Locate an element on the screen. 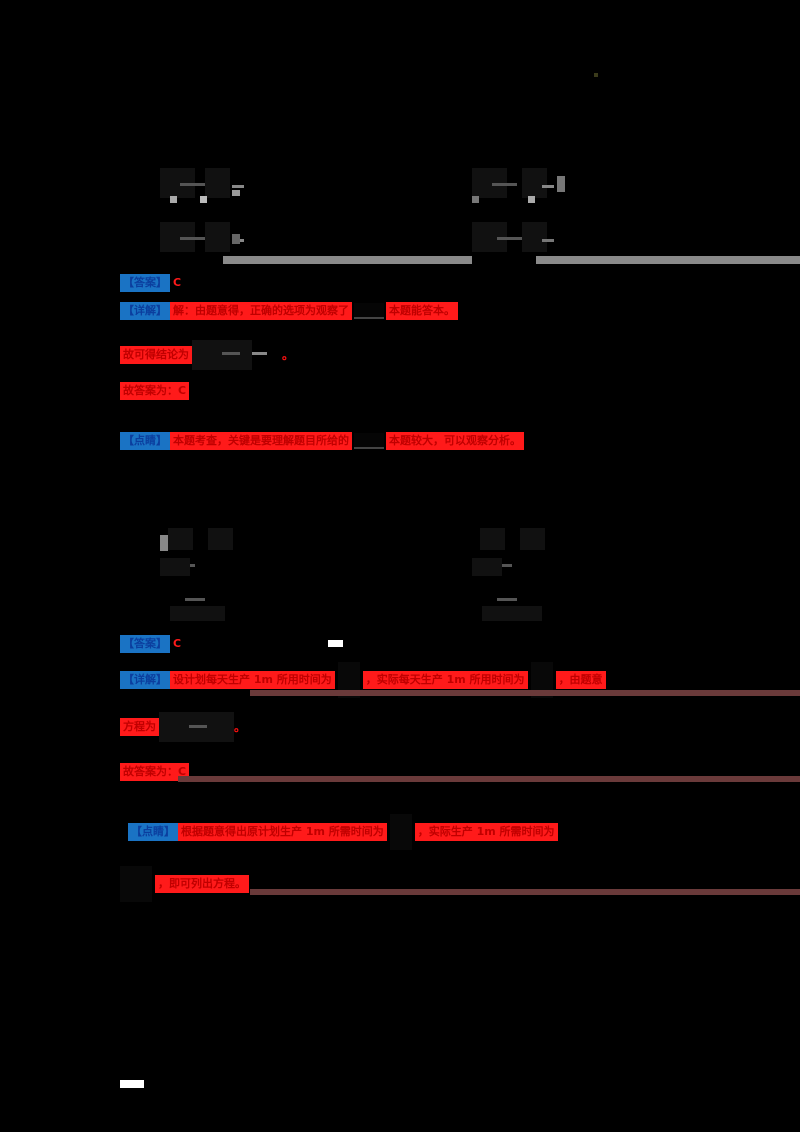  commentary-text: 根据题意得出原计划生产 1m 所需时间为 is located at coordinates (282, 832).